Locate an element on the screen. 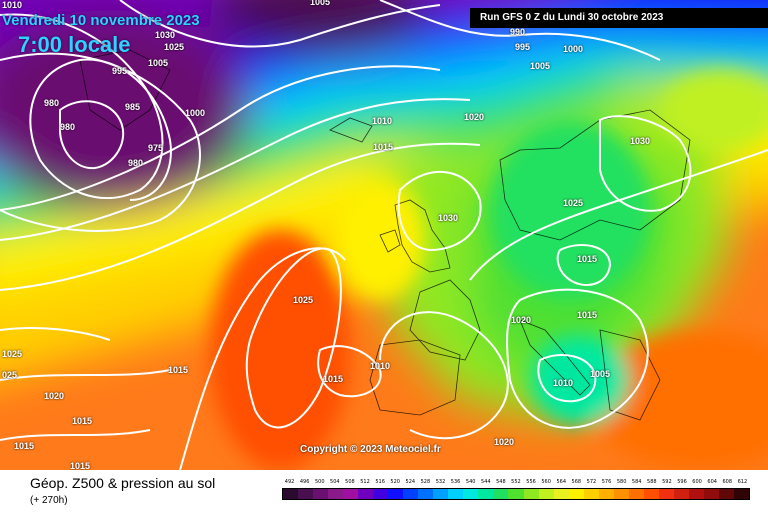  legend-value: 528 is located at coordinates (425, 482).